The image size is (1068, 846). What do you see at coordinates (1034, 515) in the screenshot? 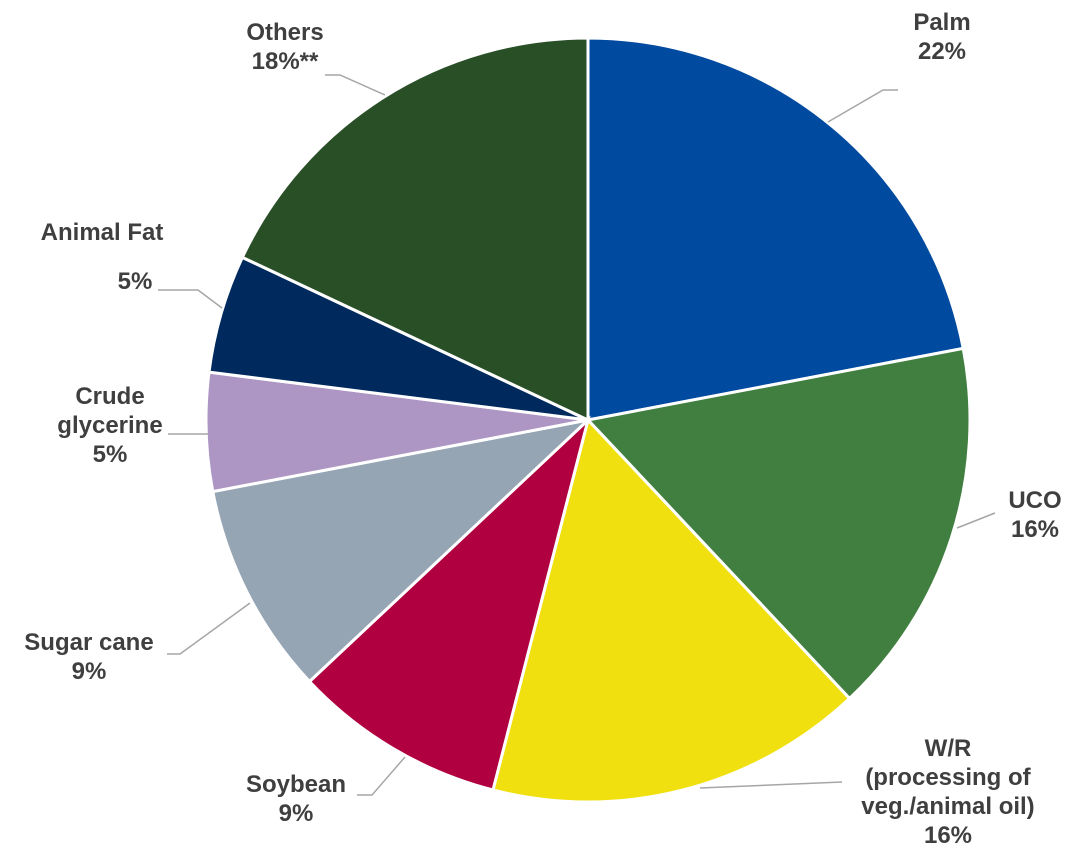
I see `slice-label: UCO 16%` at bounding box center [1034, 515].